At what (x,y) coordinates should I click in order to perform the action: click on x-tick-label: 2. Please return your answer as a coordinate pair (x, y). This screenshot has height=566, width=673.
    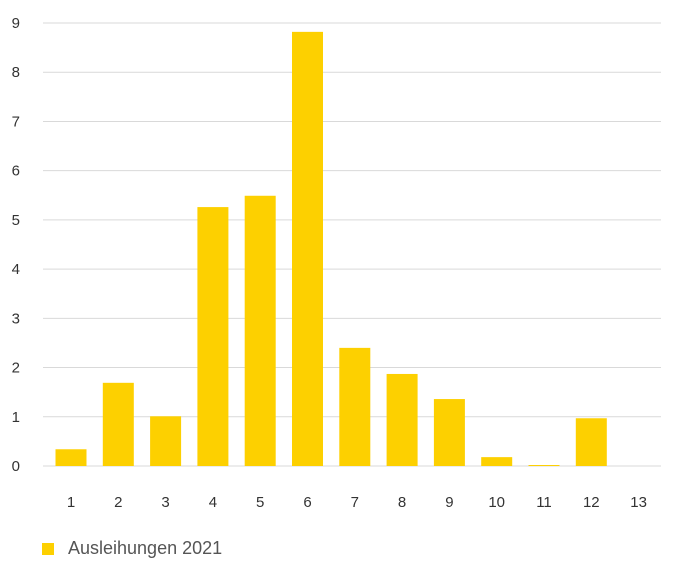
    Looking at the image, I should click on (118, 502).